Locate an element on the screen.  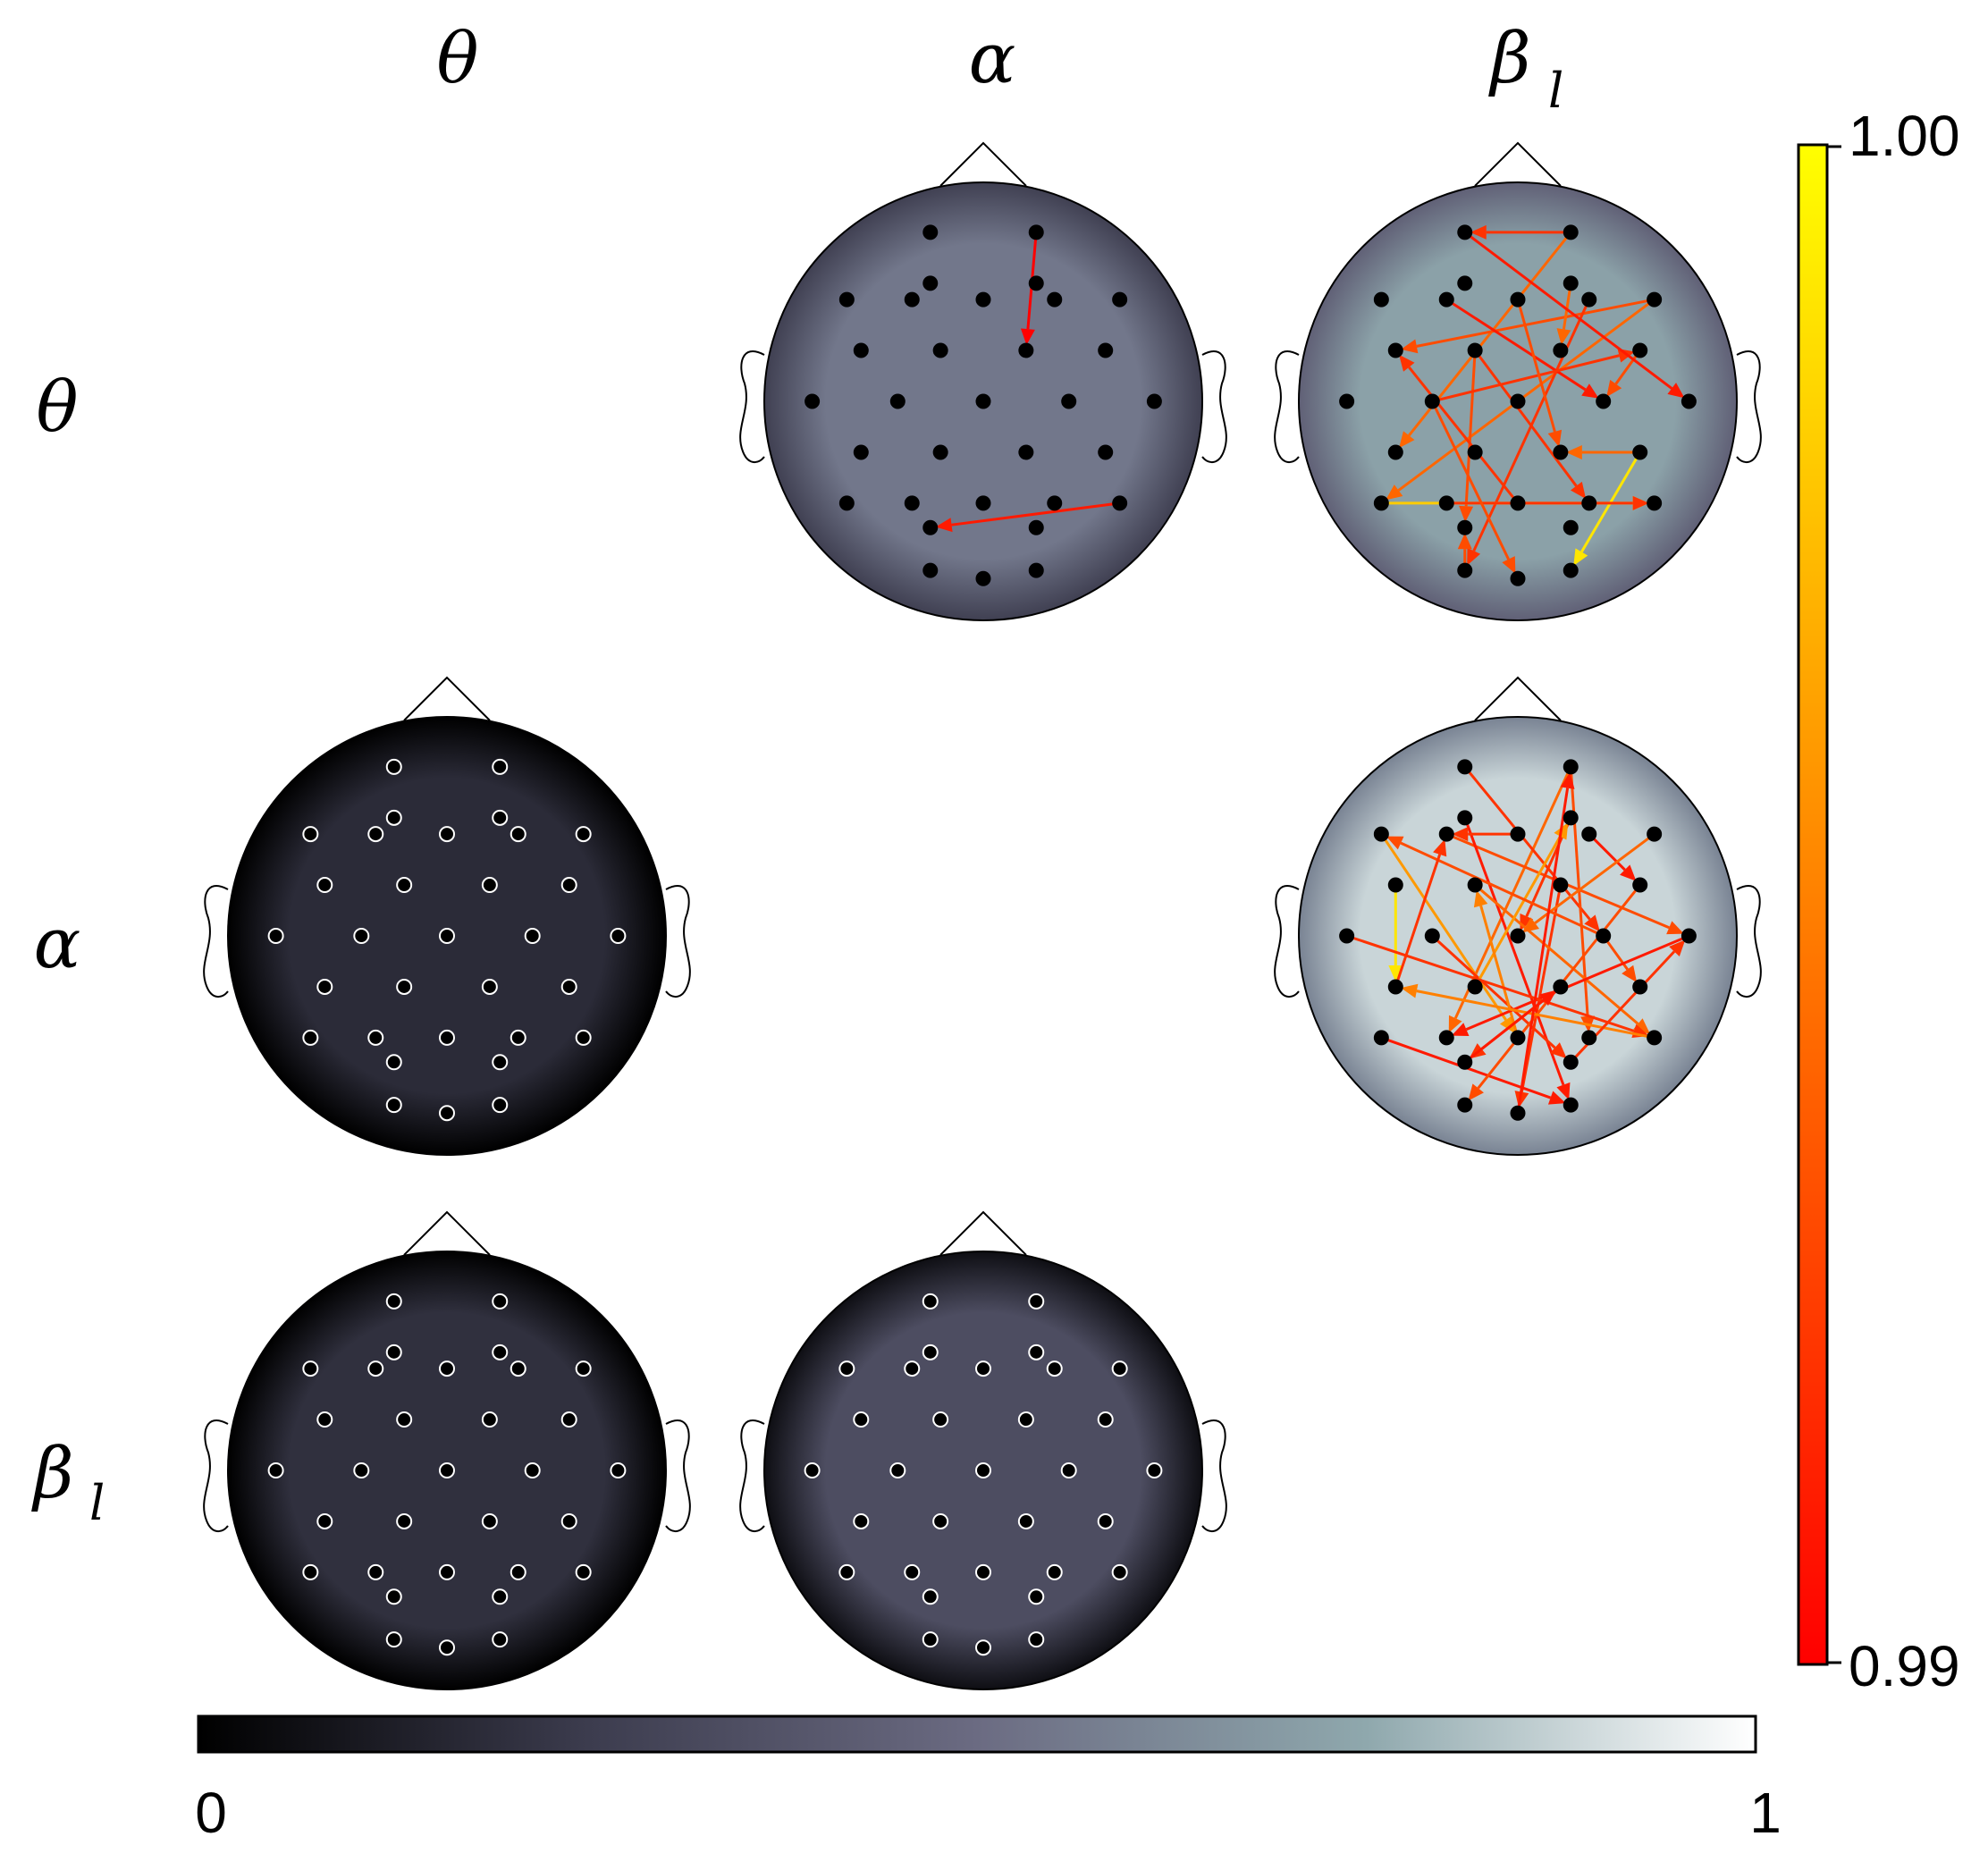
col-header-alpha: α is located at coordinates (992, 59).